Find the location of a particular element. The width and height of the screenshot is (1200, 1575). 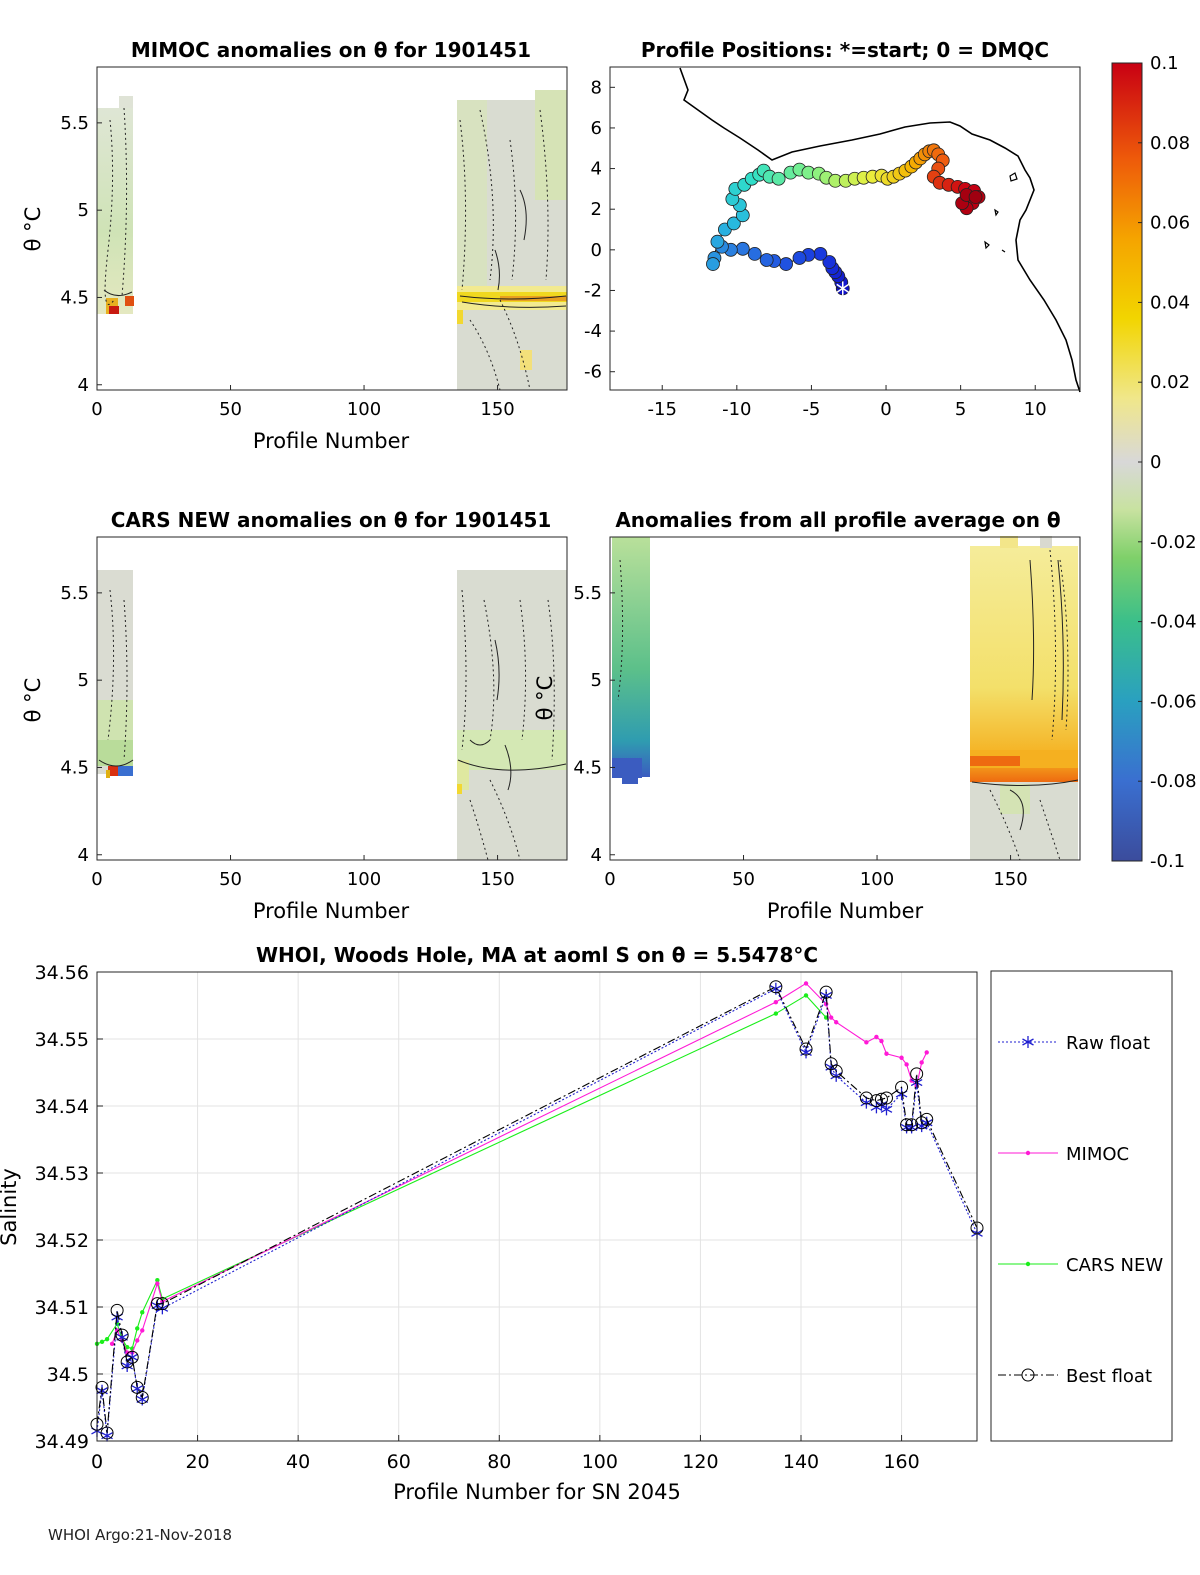

x-tick-label: 140 is located at coordinates (801, 1462).